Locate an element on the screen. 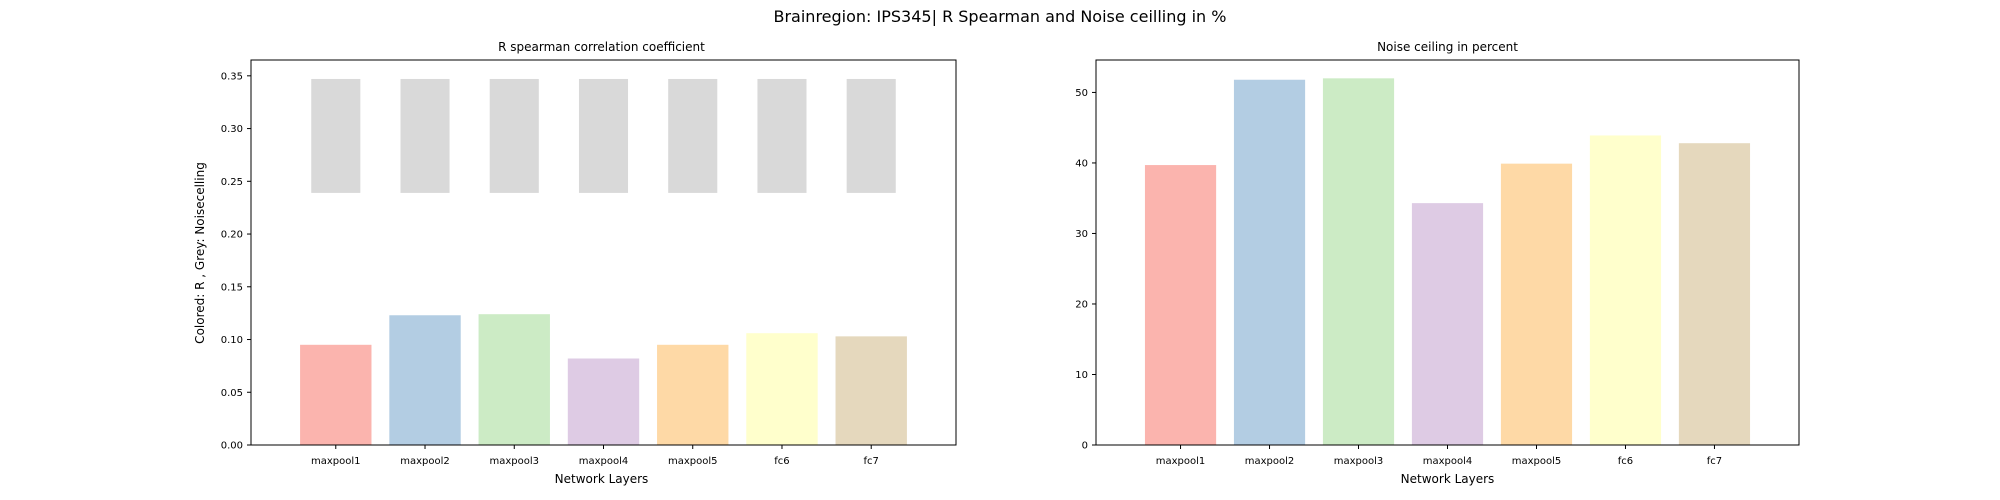  y-tick-label: 0.25 is located at coordinates (232, 182).